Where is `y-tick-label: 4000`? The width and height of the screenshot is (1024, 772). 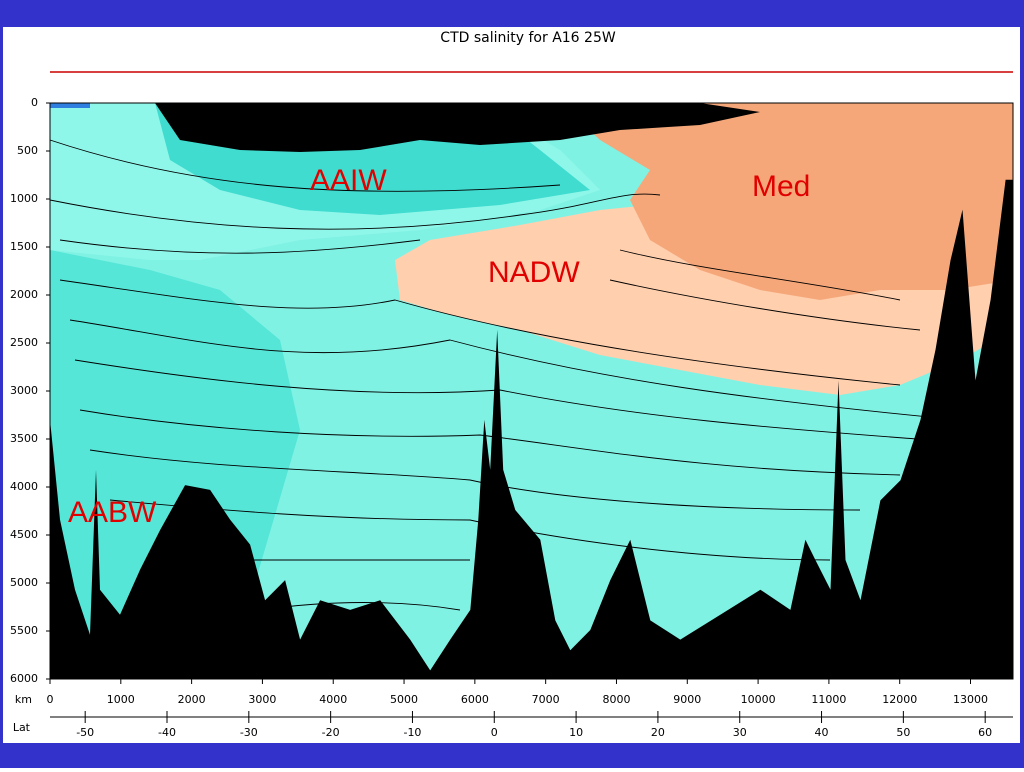
y-tick-label: 4000 is located at coordinates (24, 486).